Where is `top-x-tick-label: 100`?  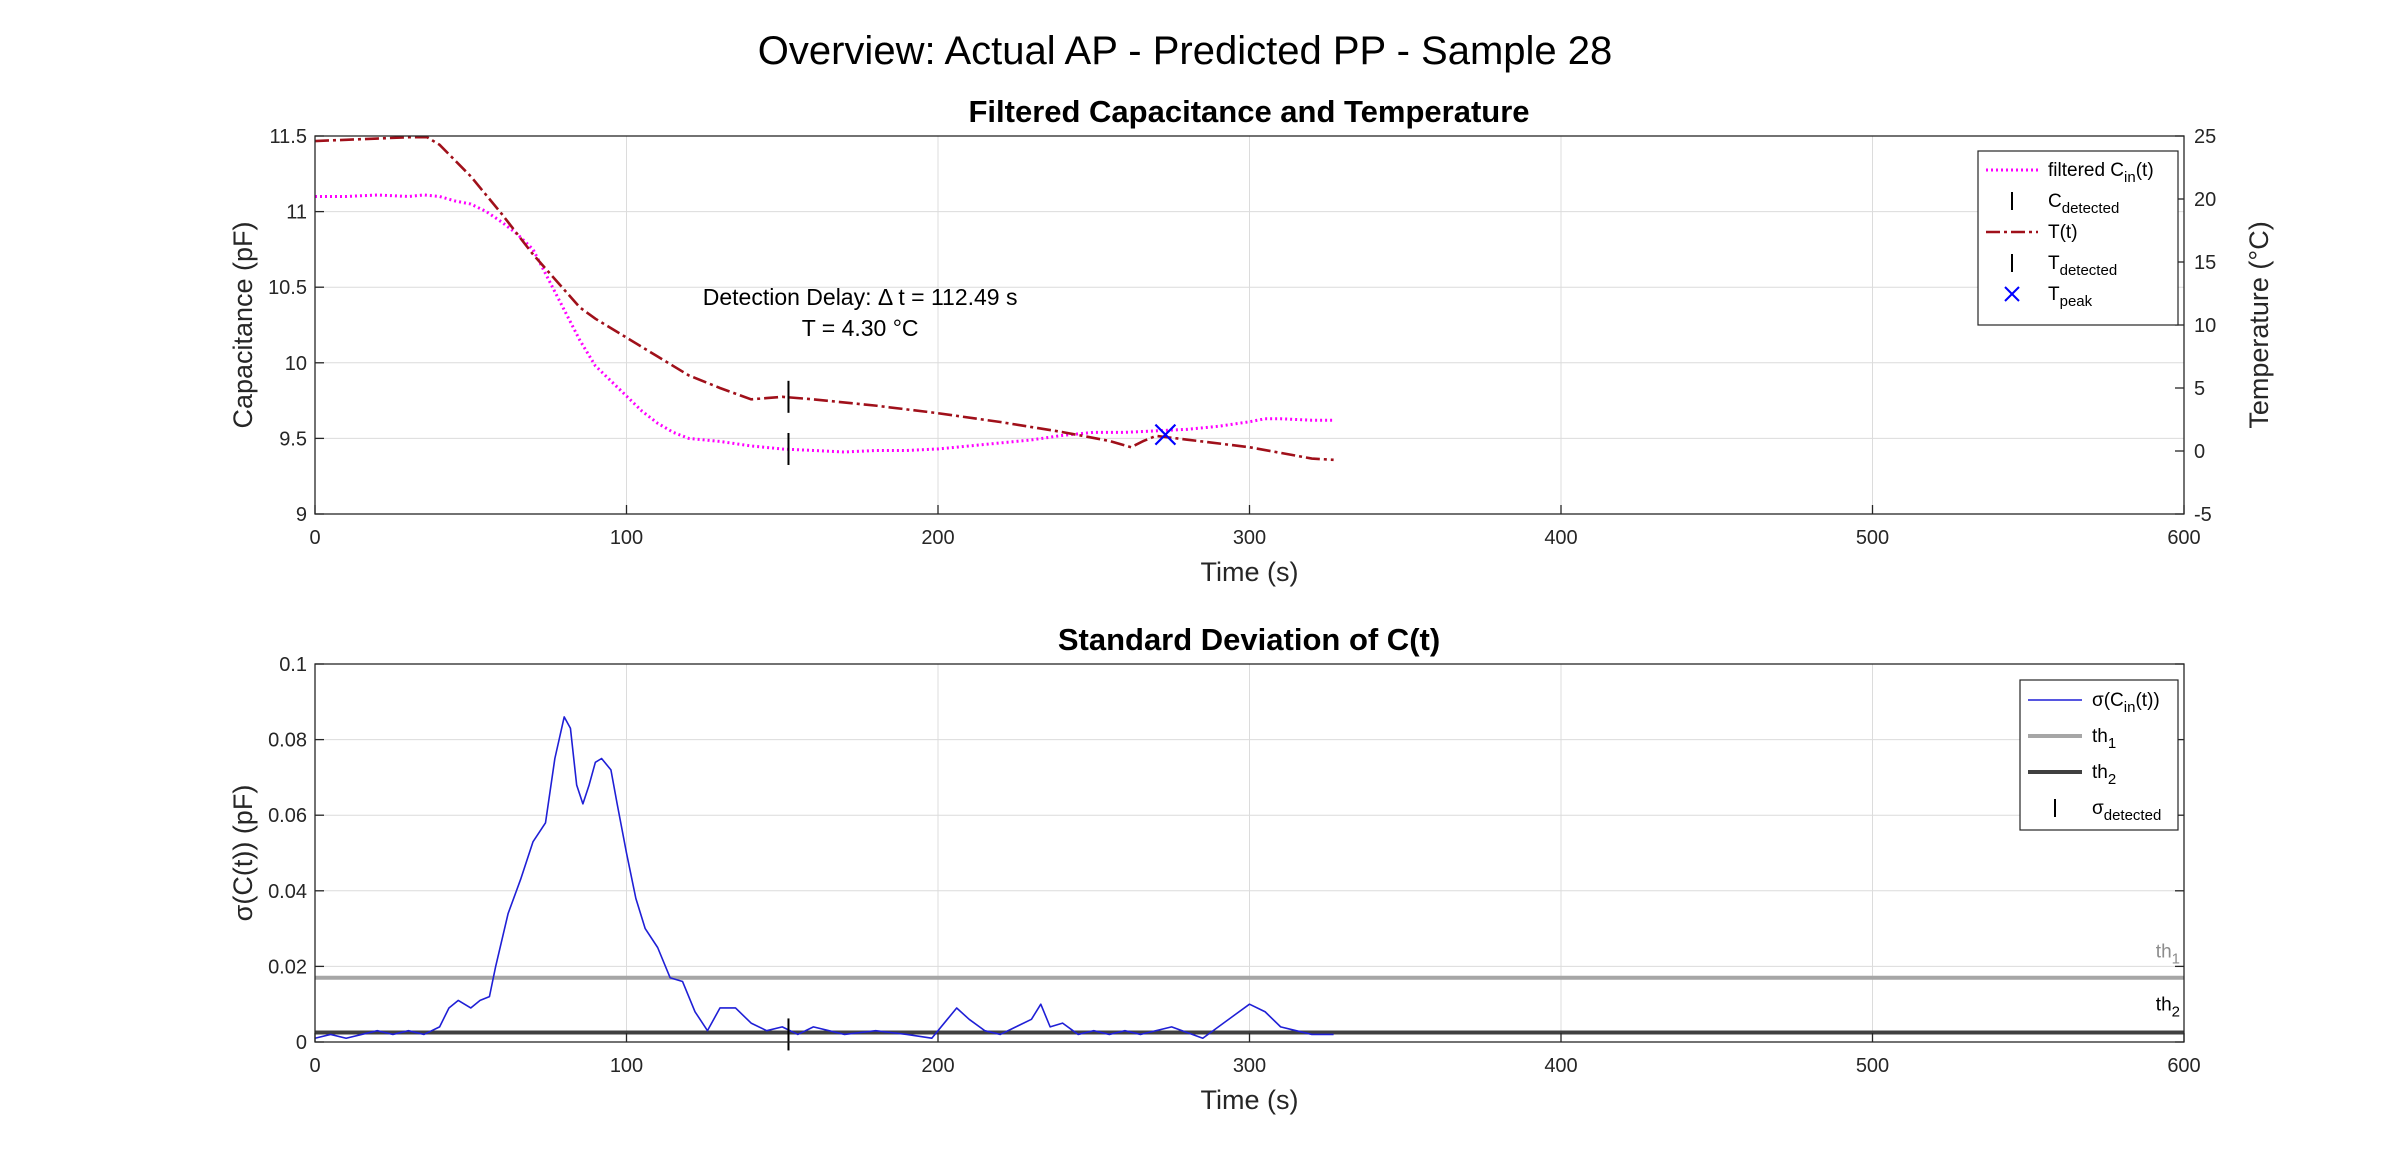 top-x-tick-label: 100 is located at coordinates (626, 538).